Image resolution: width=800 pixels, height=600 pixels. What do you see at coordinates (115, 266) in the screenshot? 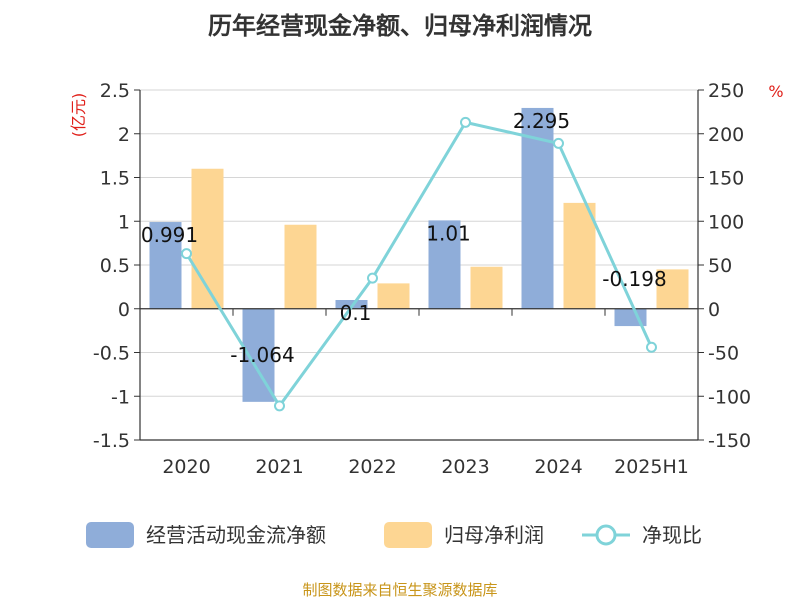
I see `left-tick-label: 0.5` at bounding box center [115, 266].